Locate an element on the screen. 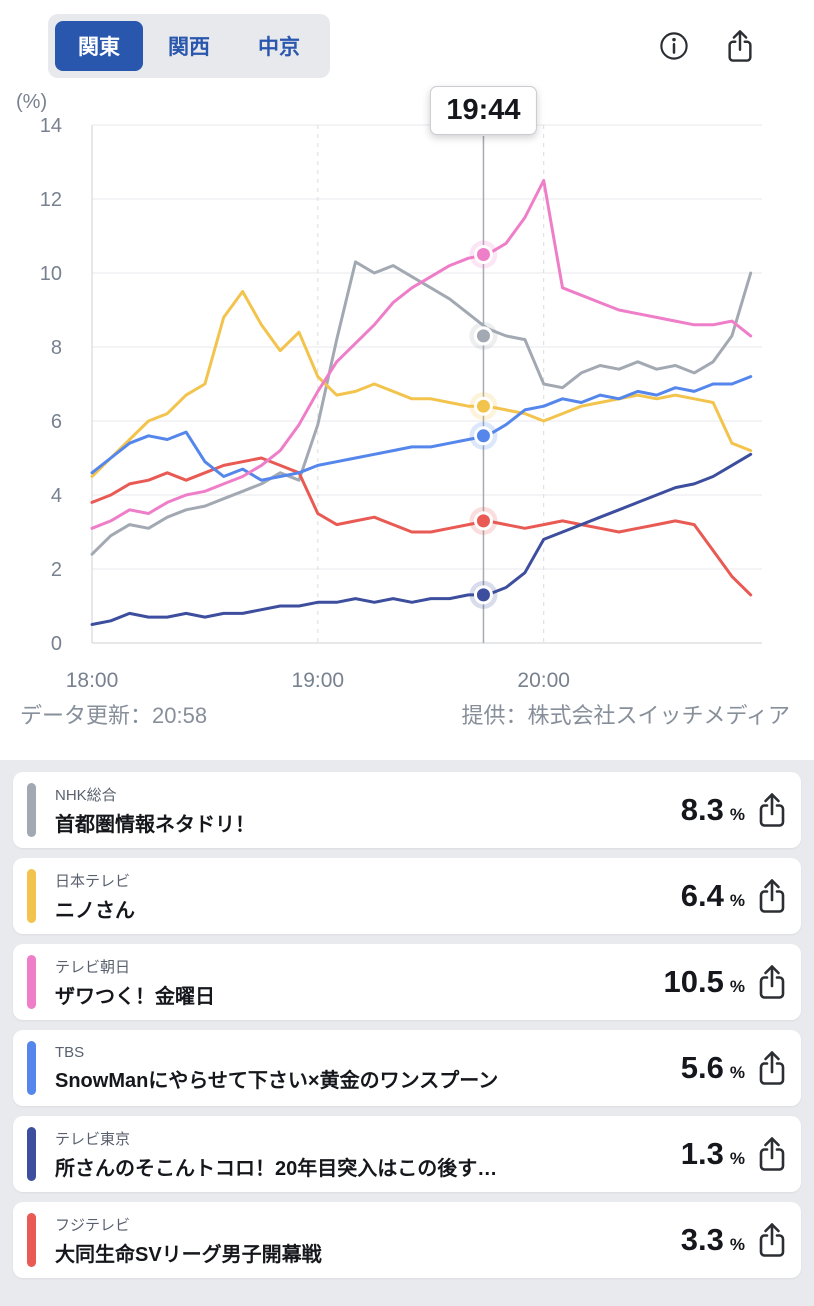 This screenshot has width=814, height=1306. y-tick-label: 14 is located at coordinates (51, 126).